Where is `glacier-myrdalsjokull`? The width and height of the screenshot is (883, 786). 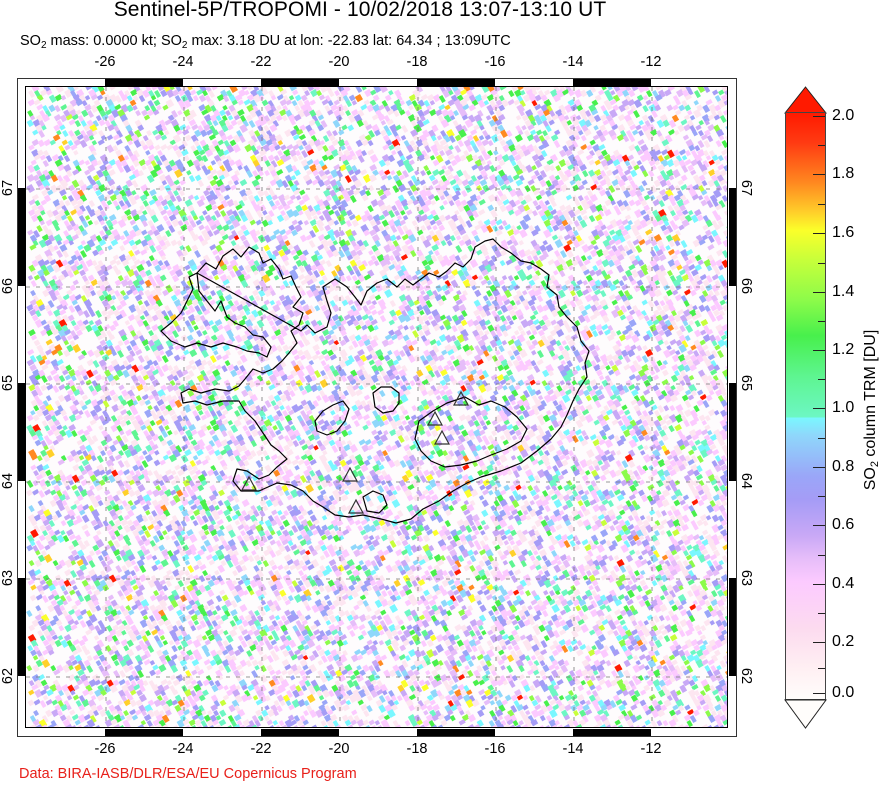 glacier-myrdalsjokull is located at coordinates (375, 502).